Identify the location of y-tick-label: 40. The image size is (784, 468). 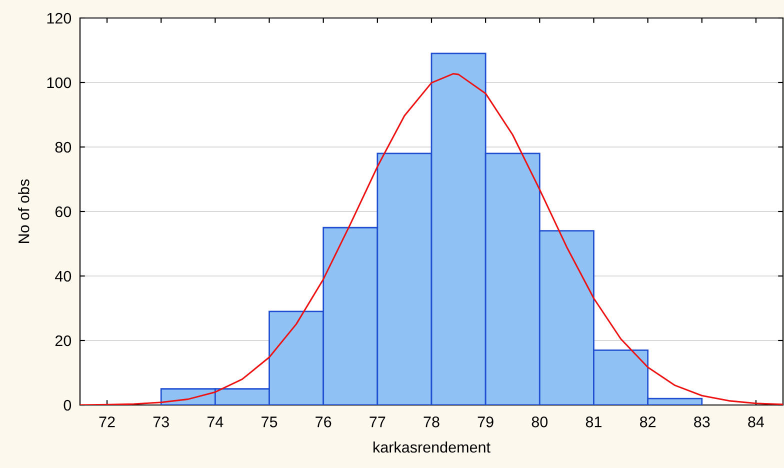
(63, 276).